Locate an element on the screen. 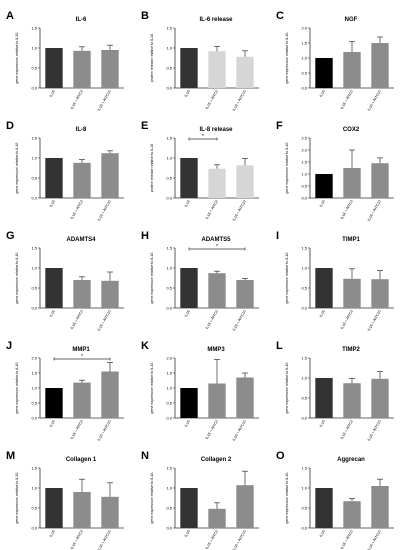 This screenshot has width=405, height=550. panel-title: COX2 is located at coordinates (351, 130).